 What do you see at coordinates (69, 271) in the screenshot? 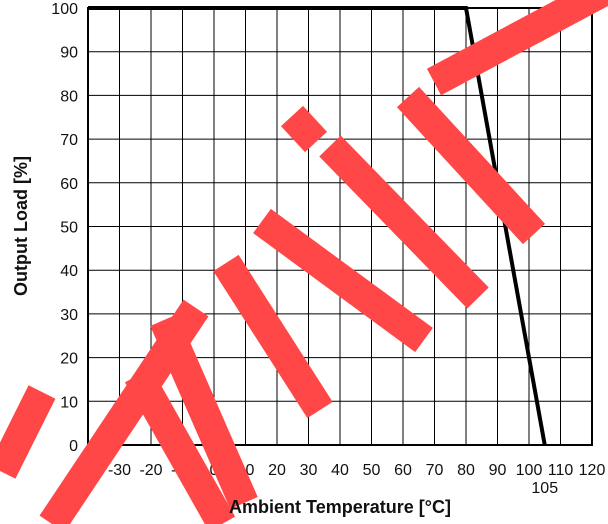
I see `y-tick-label: 40` at bounding box center [69, 271].